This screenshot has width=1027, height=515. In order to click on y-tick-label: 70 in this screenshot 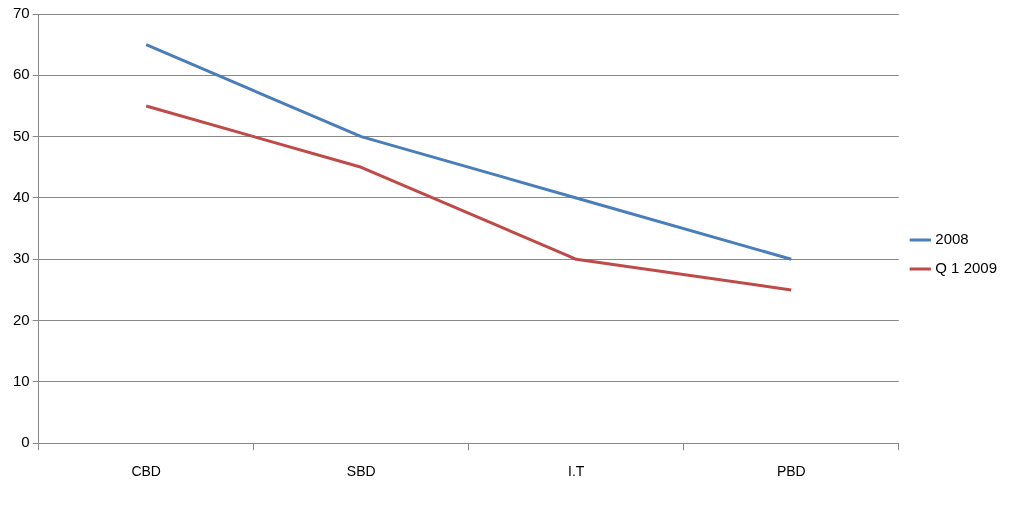, I will do `click(21, 13)`.